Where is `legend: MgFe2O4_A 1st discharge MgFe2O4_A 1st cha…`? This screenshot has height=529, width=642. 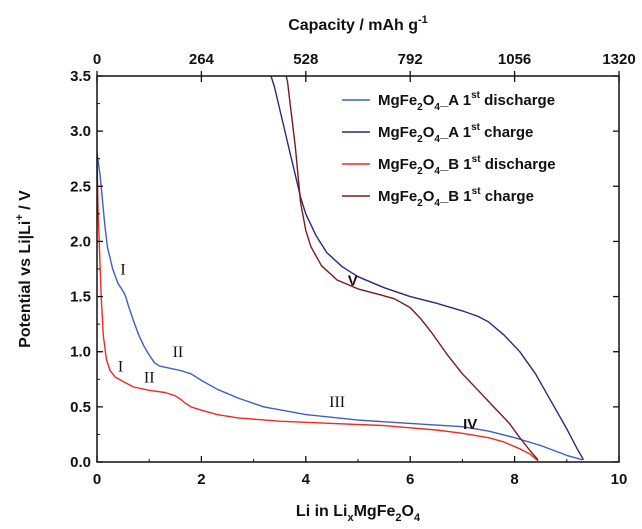 legend: MgFe2O4_A 1st discharge MgFe2O4_A 1st cha… is located at coordinates (449, 149).